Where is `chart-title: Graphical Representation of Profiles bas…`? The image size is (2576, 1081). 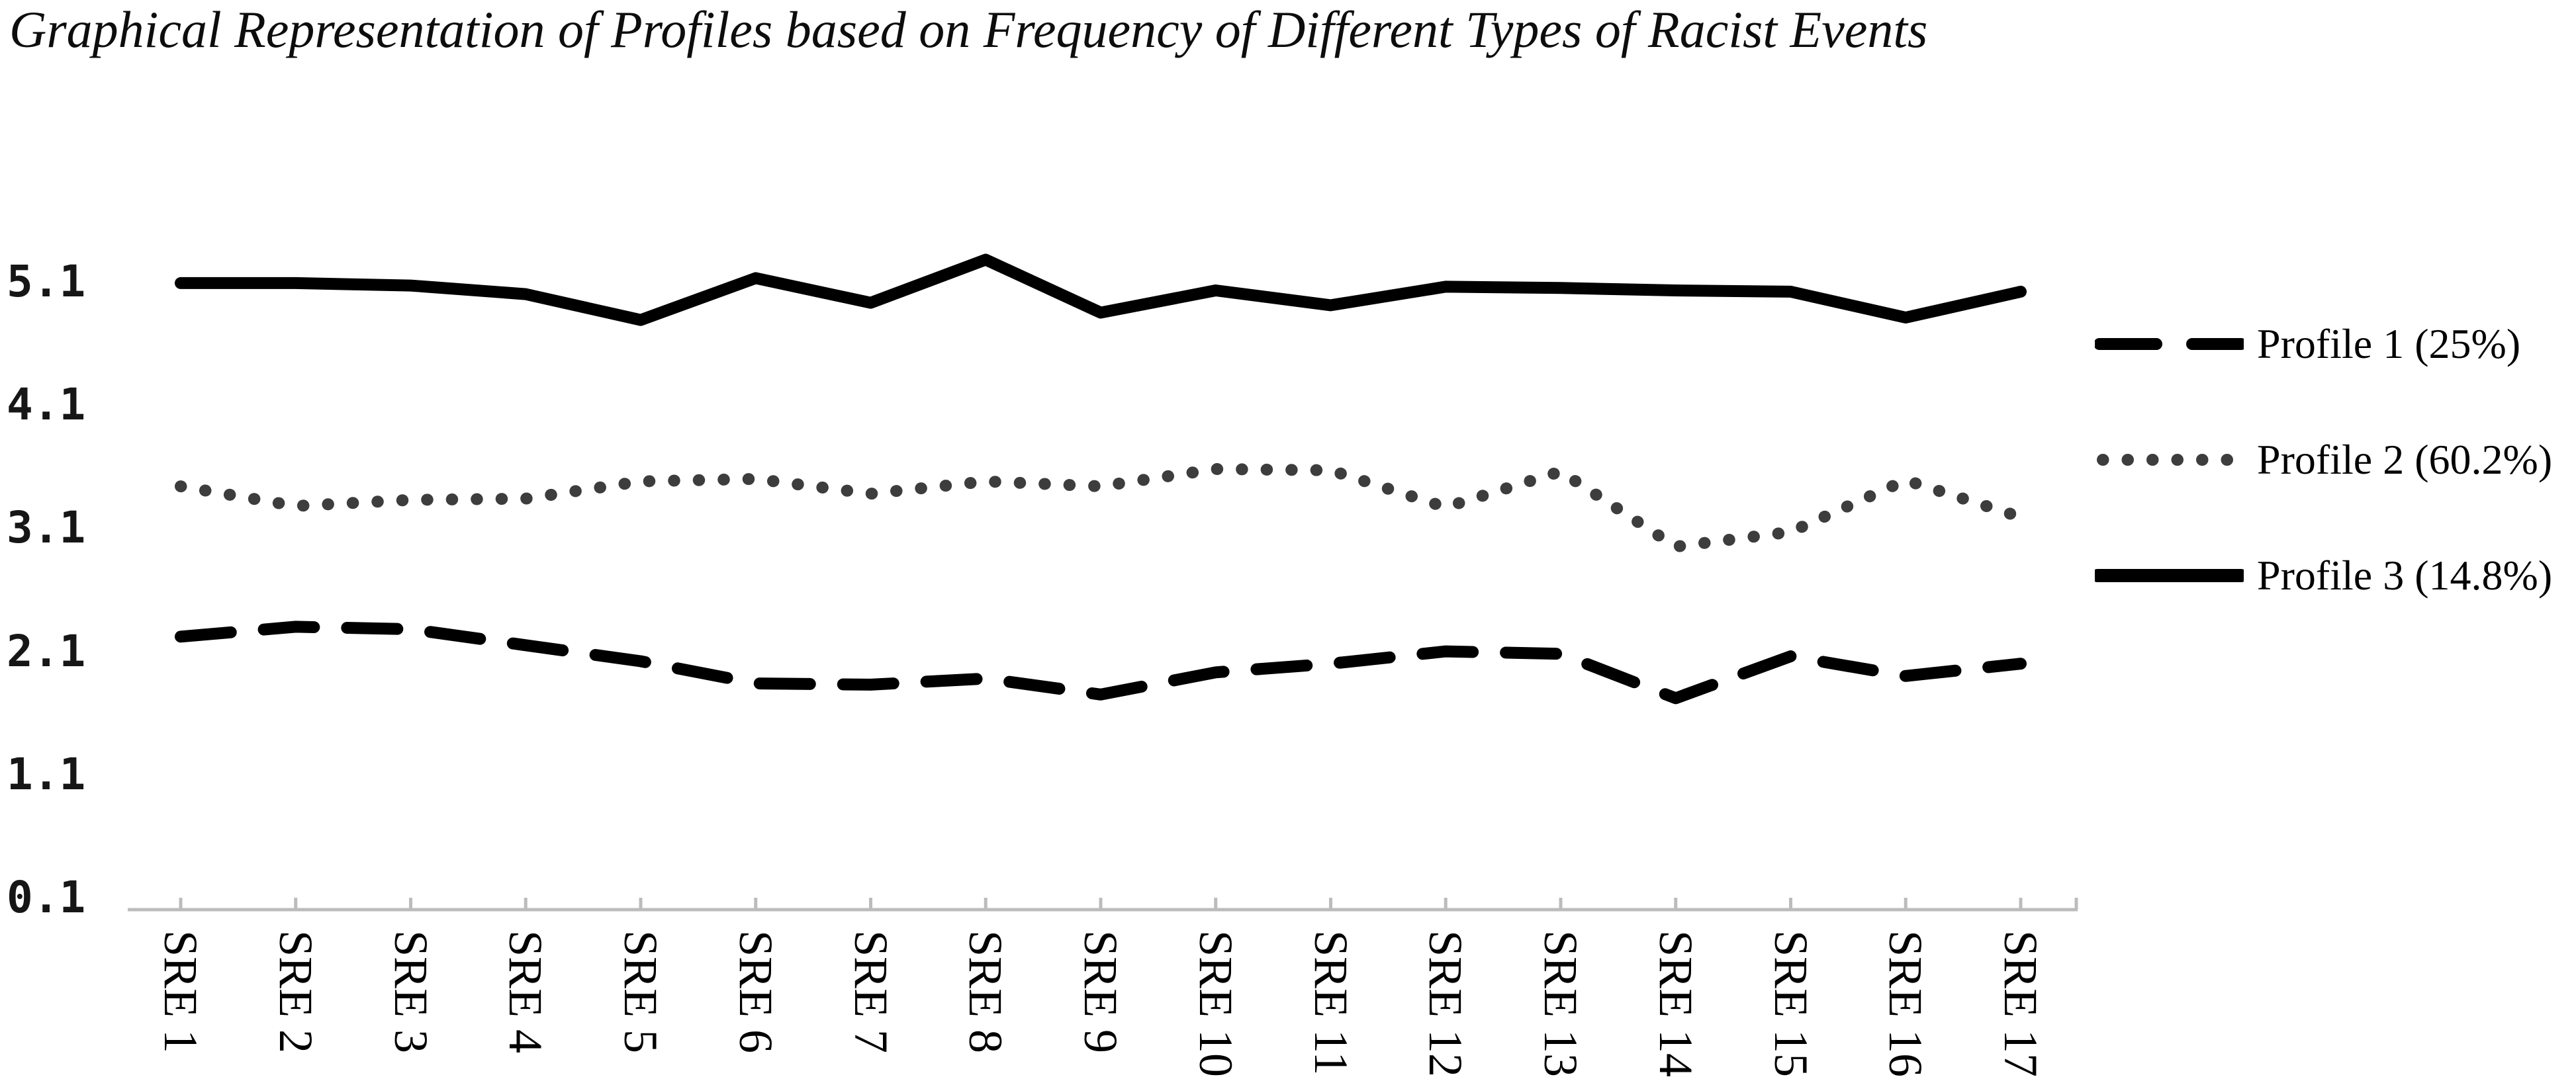
chart-title: Graphical Representation of Profiles bas… is located at coordinates (968, 29).